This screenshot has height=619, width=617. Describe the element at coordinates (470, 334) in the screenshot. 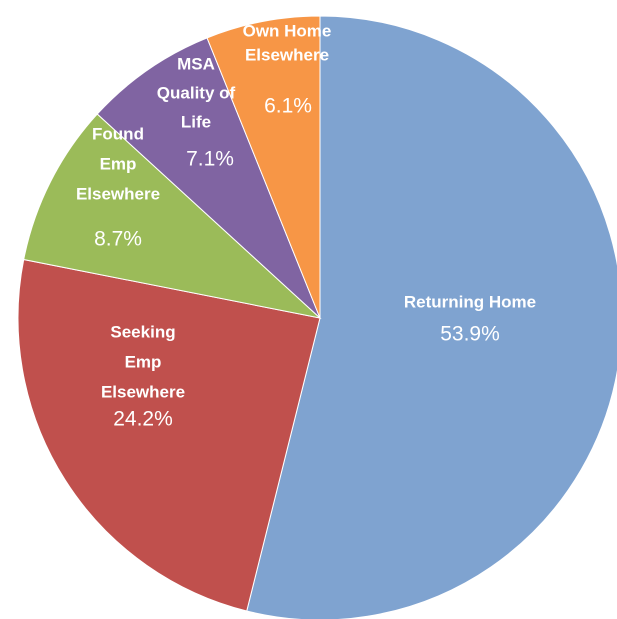

I see `value-label: 53.9%` at that location.